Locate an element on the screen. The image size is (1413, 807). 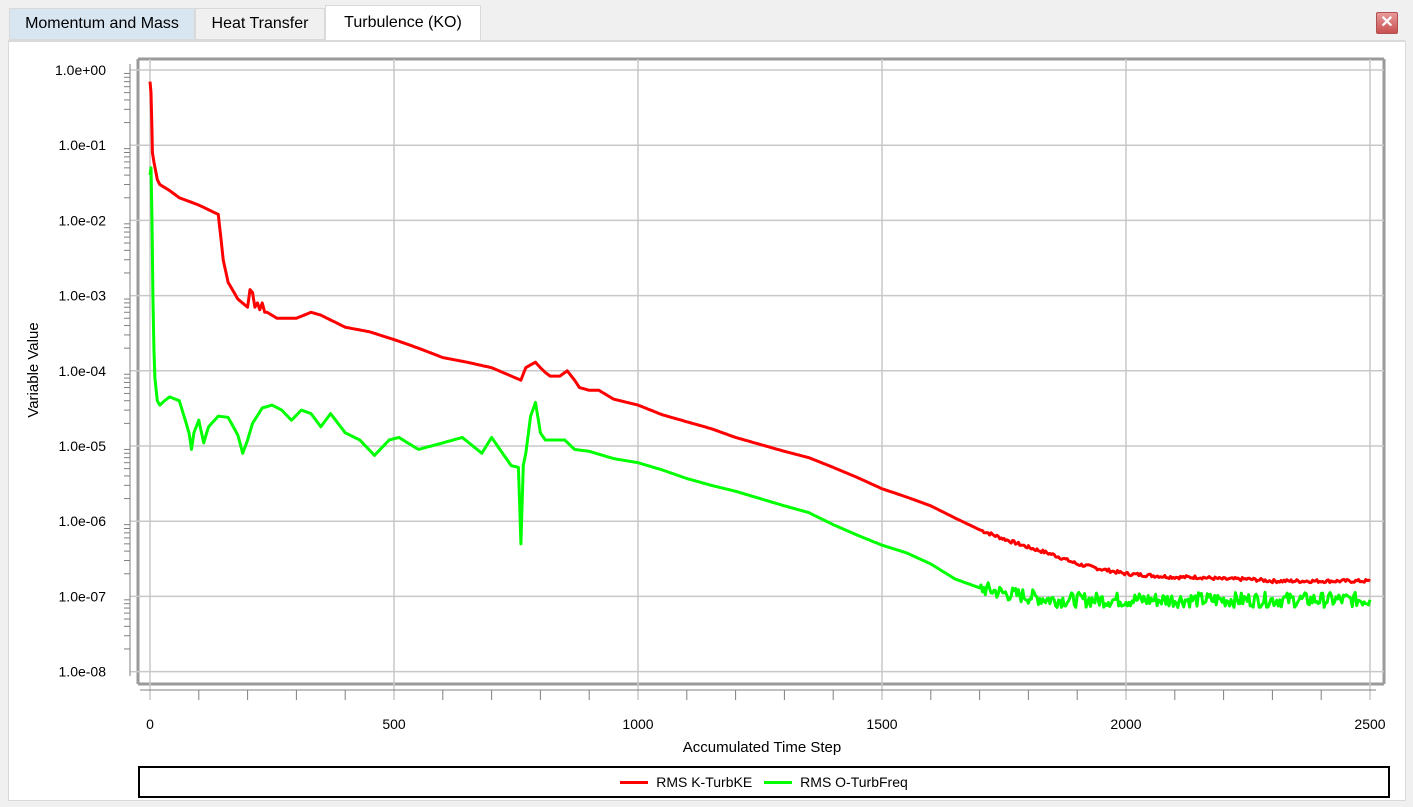
y-tick-label: 1.0e-04 is located at coordinates (83, 371).